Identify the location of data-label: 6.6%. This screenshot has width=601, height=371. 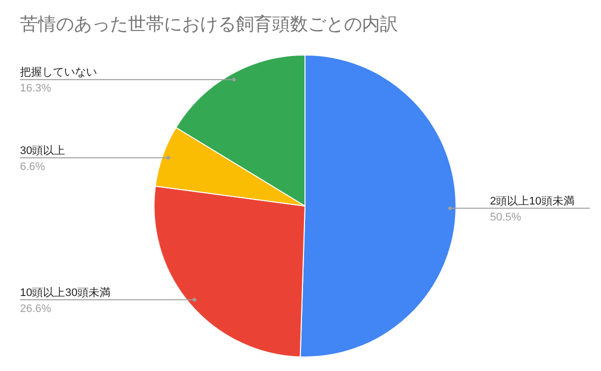
(33, 166).